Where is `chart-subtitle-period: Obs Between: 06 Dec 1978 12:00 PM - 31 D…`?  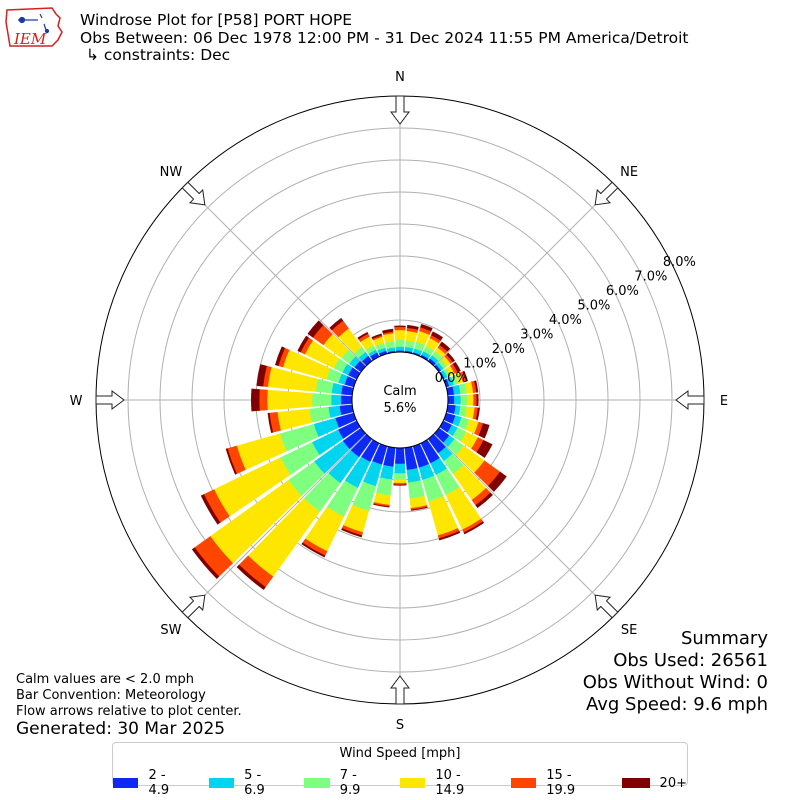
chart-subtitle-period: Obs Between: 06 Dec 1978 12:00 PM - 31 D… is located at coordinates (384, 38).